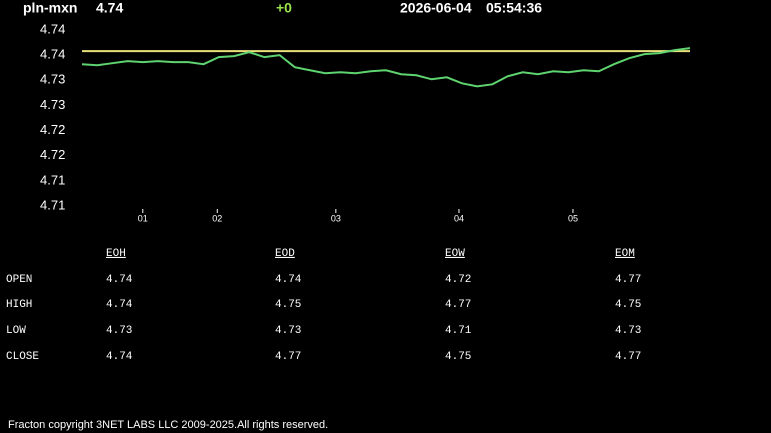  I want to click on row-label: LOW, so click(16, 331).